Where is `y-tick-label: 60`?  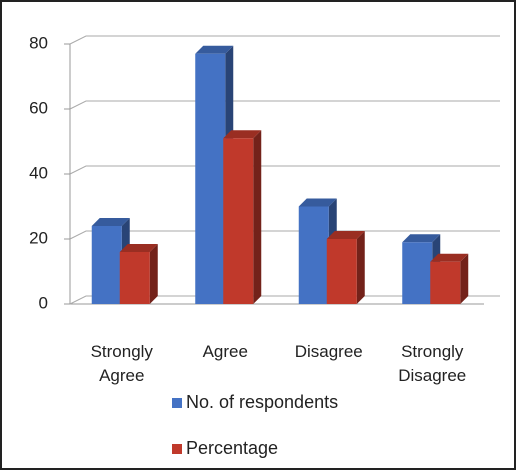 y-tick-label: 60 is located at coordinates (38, 107).